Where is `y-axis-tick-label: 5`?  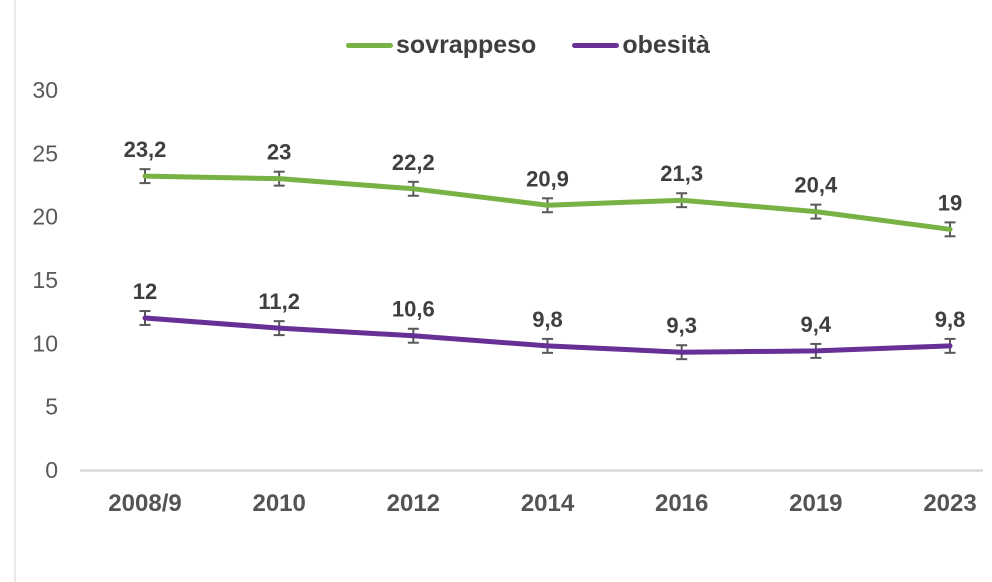 y-axis-tick-label: 5 is located at coordinates (51, 407).